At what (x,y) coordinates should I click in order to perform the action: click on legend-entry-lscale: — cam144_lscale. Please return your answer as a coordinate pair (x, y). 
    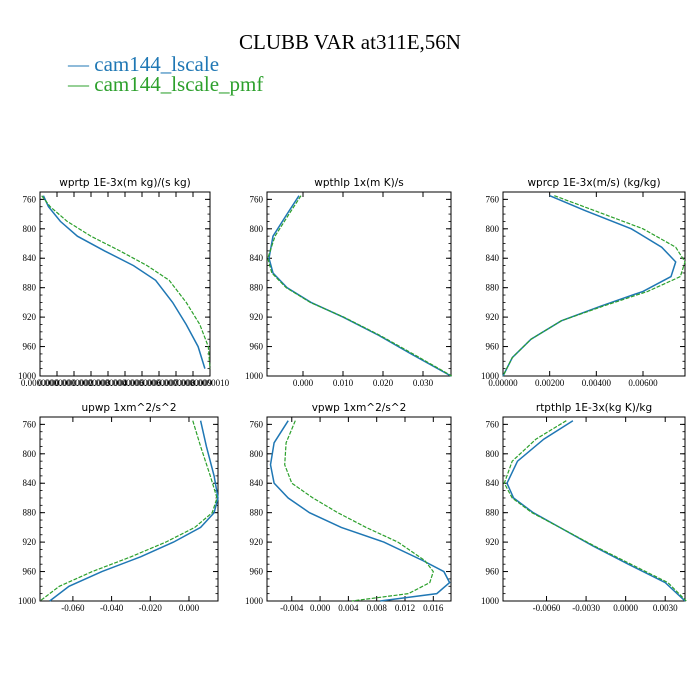
    Looking at the image, I should click on (143, 64).